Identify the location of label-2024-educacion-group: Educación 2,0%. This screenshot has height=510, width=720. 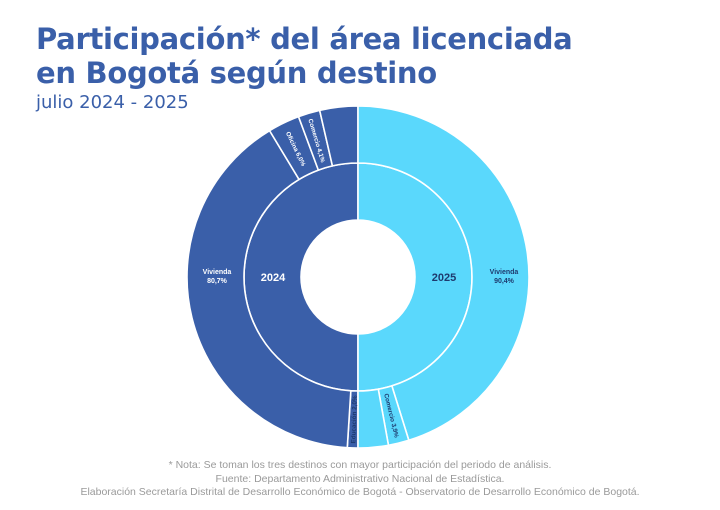
(354, 419).